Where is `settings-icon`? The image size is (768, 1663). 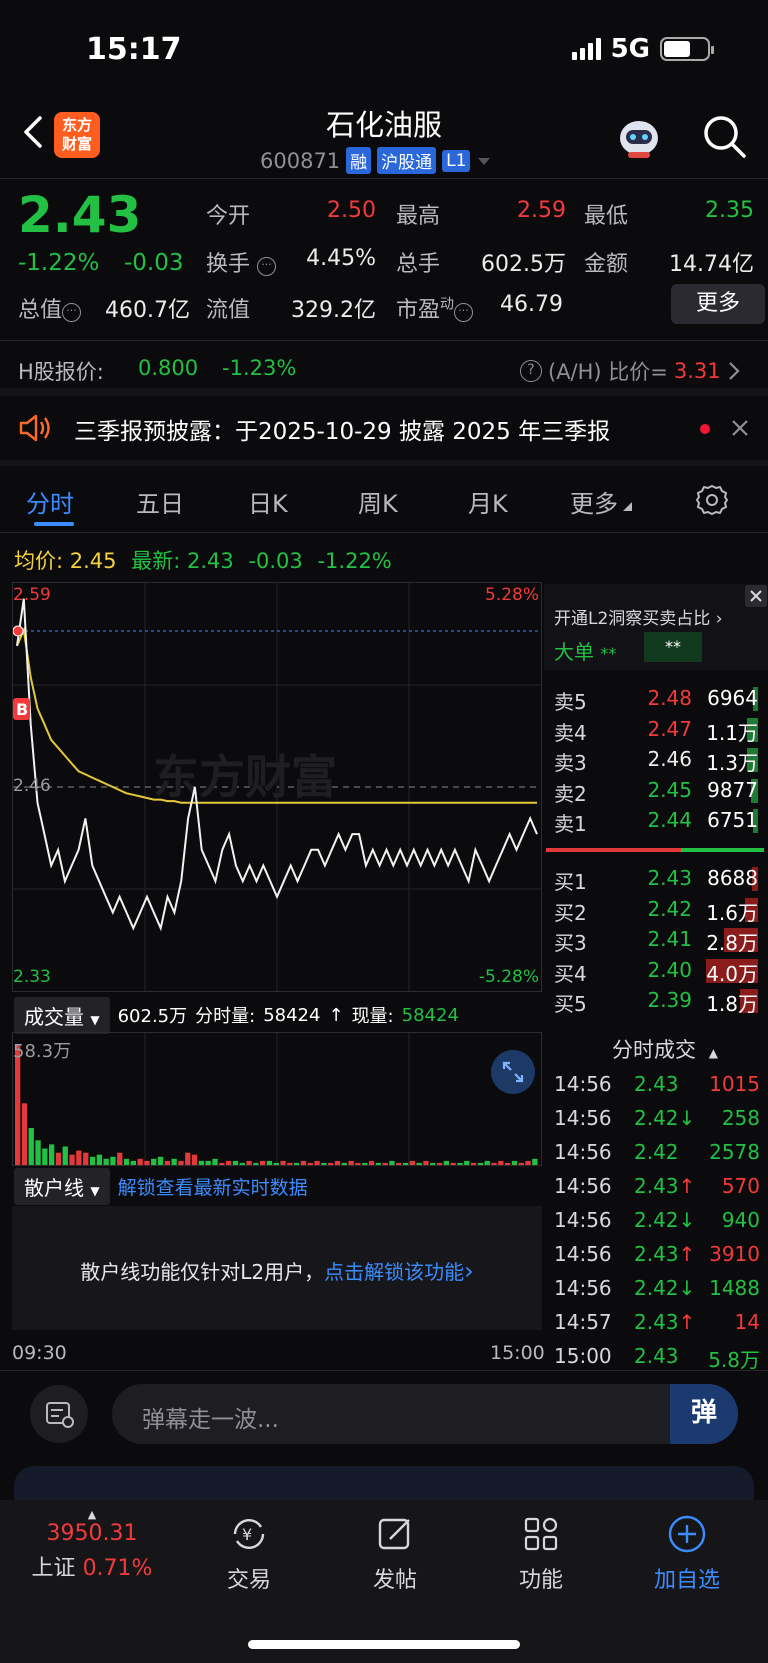
settings-icon is located at coordinates (712, 500).